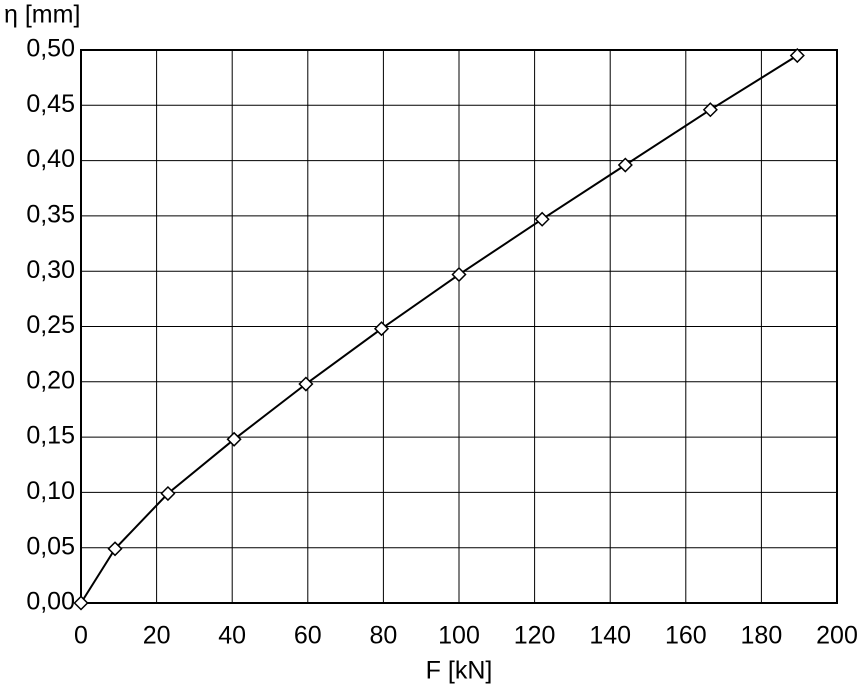  What do you see at coordinates (762, 636) in the screenshot?
I see `x-tick-label: 180` at bounding box center [762, 636].